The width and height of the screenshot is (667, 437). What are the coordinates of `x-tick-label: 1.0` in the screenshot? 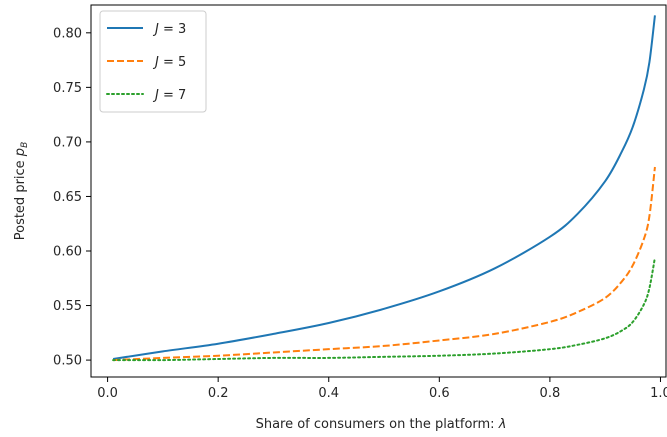 It's located at (658, 393).